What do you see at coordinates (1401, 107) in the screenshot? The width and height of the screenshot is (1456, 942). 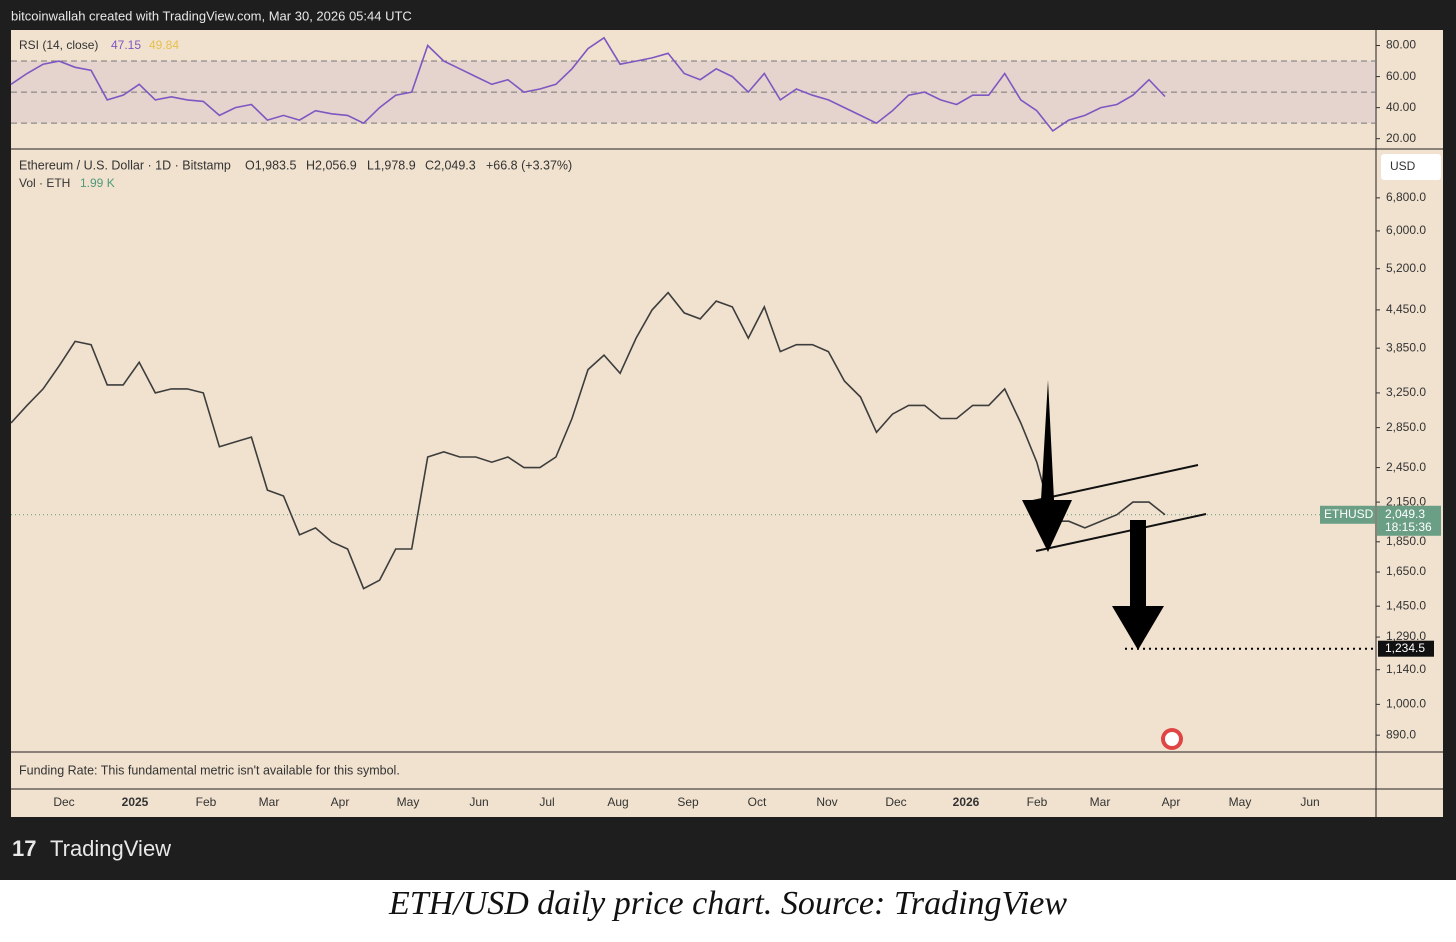 I see `y-tick-label: 40.00` at bounding box center [1401, 107].